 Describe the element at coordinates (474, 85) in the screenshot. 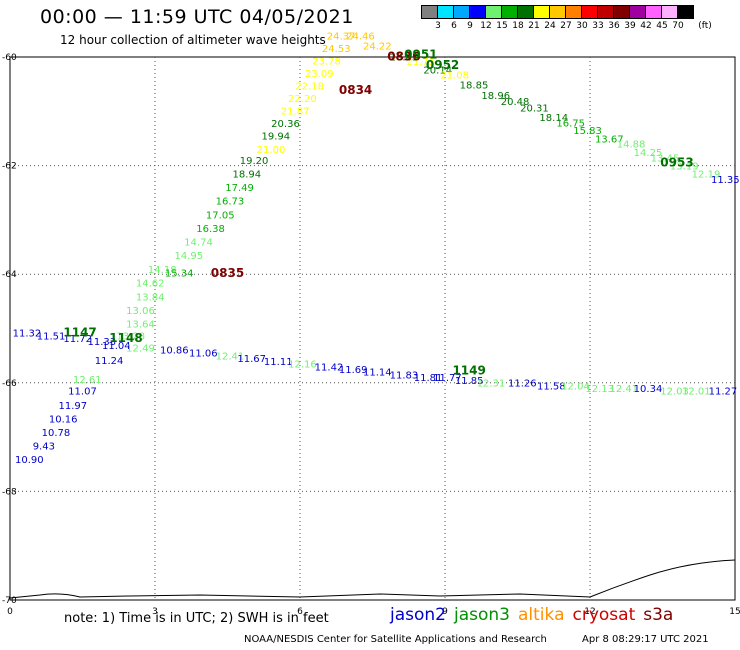

I see `swh-value-label: 18.85` at that location.